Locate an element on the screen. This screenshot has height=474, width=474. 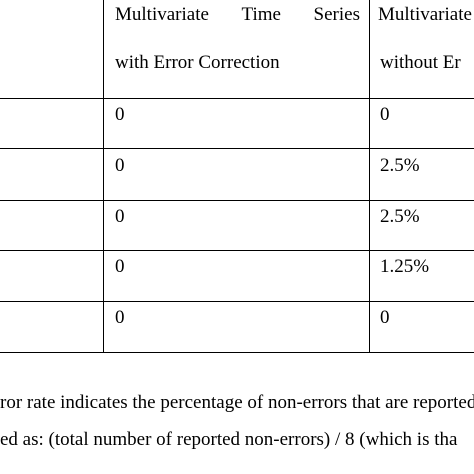
header-word: Multivariate is located at coordinates (162, 14).